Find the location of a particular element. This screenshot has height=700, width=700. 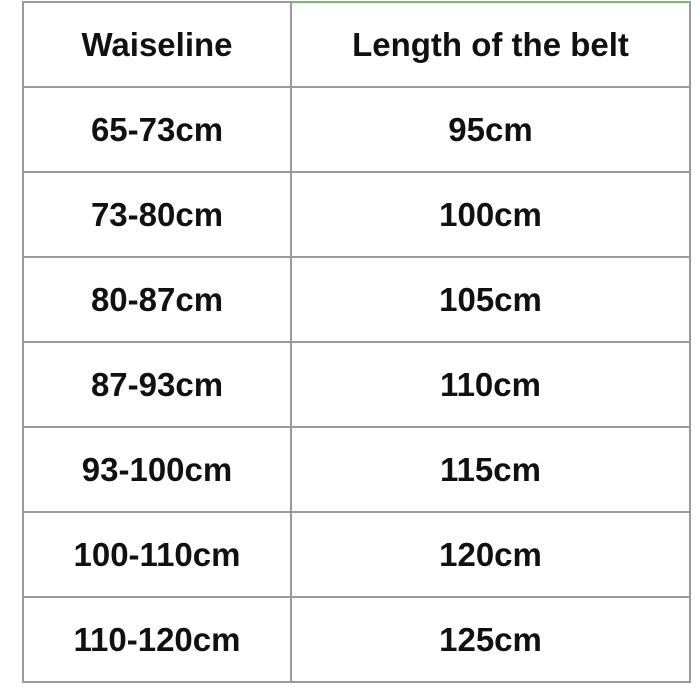

table-cell: 110-120cm is located at coordinates (157, 639).